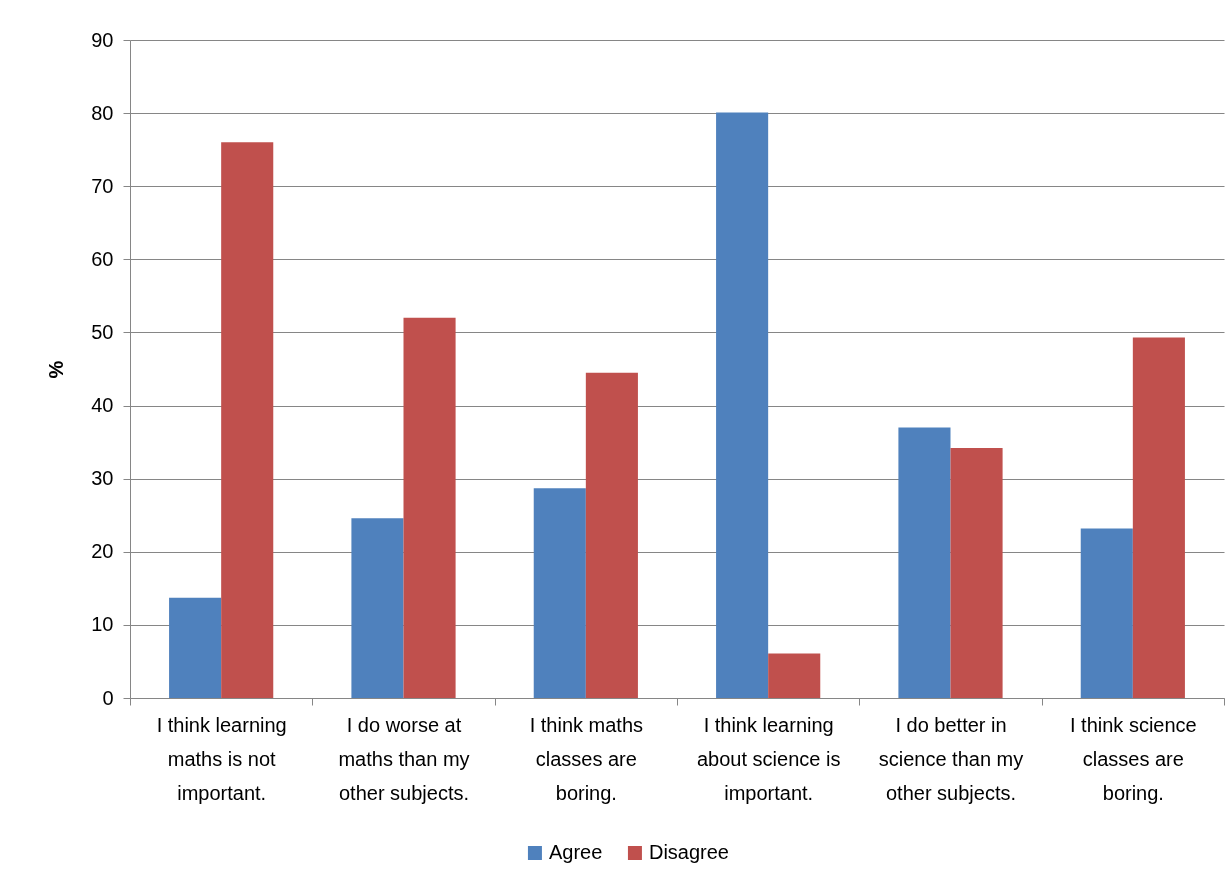 The width and height of the screenshot is (1230, 886). What do you see at coordinates (586, 758) in the screenshot?
I see `x-tick-label: I think maths classes are boring.` at bounding box center [586, 758].